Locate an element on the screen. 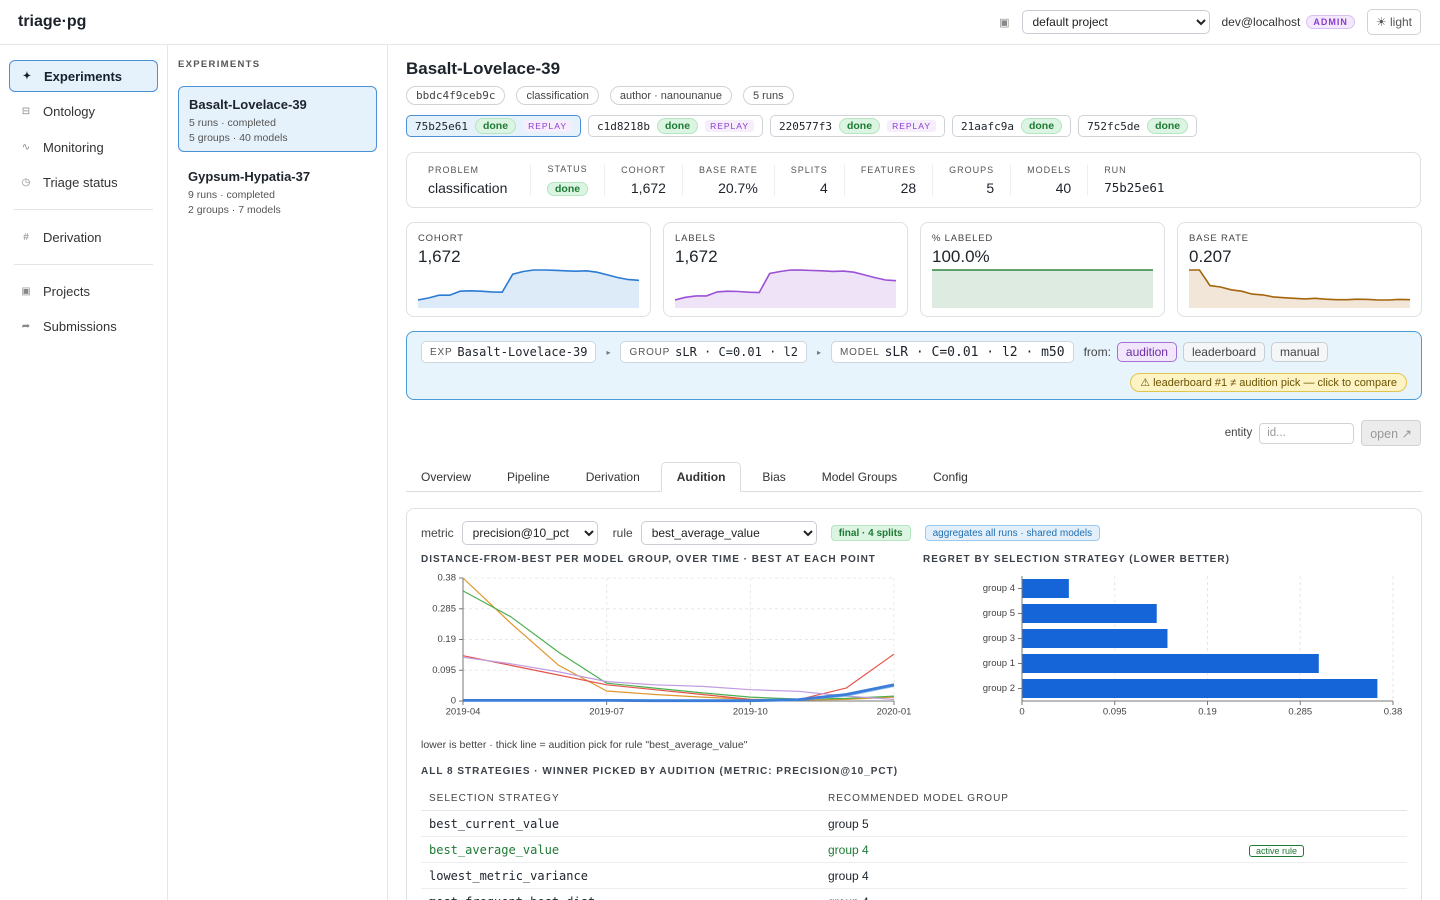 The width and height of the screenshot is (1440, 900). list-heading: EXPERIMENTS is located at coordinates (219, 64).